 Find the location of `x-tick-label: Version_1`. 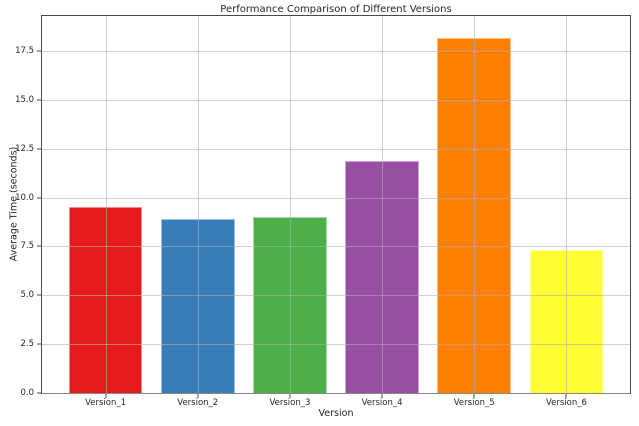

x-tick-label: Version_1 is located at coordinates (106, 403).